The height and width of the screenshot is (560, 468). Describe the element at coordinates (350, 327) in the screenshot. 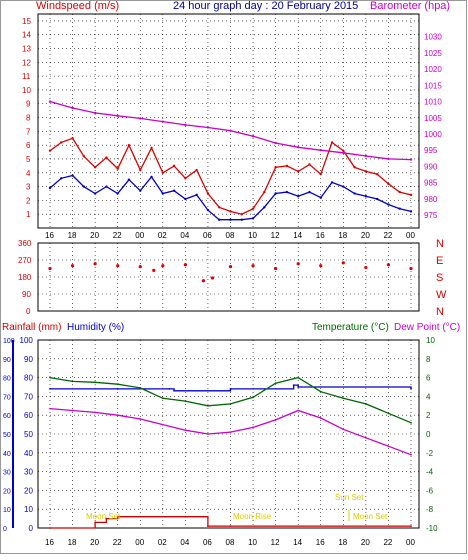

I see `temperature-title: Temperature (°C)` at that location.